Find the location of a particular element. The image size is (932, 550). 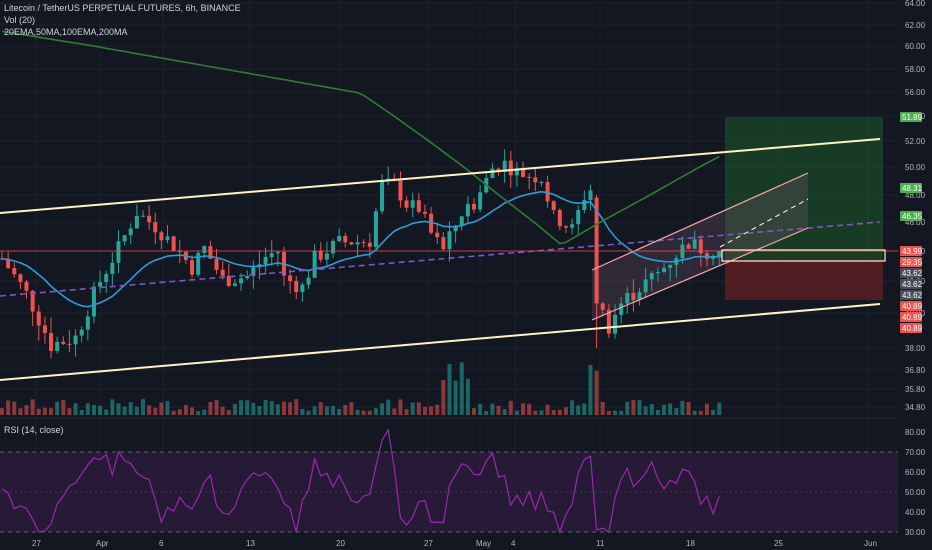

bear-flag-lower is located at coordinates (700, 274).